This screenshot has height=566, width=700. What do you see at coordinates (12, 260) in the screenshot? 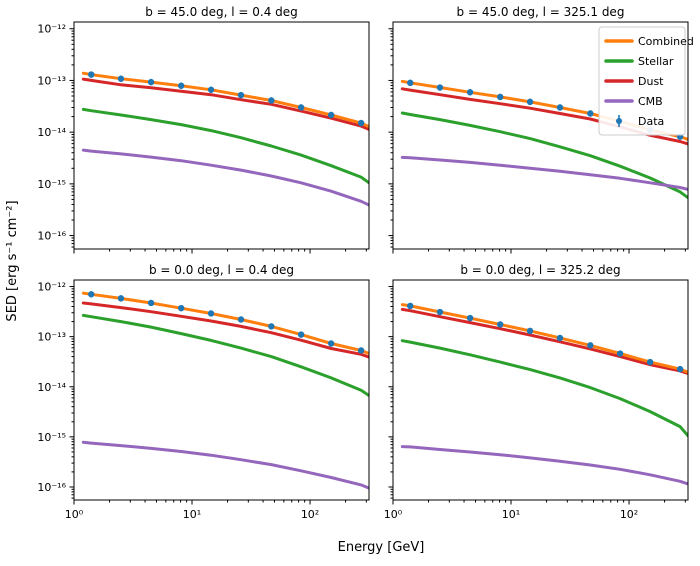
I see `y-axis-label: SED [erg s⁻¹ cm⁻²]` at bounding box center [12, 260].